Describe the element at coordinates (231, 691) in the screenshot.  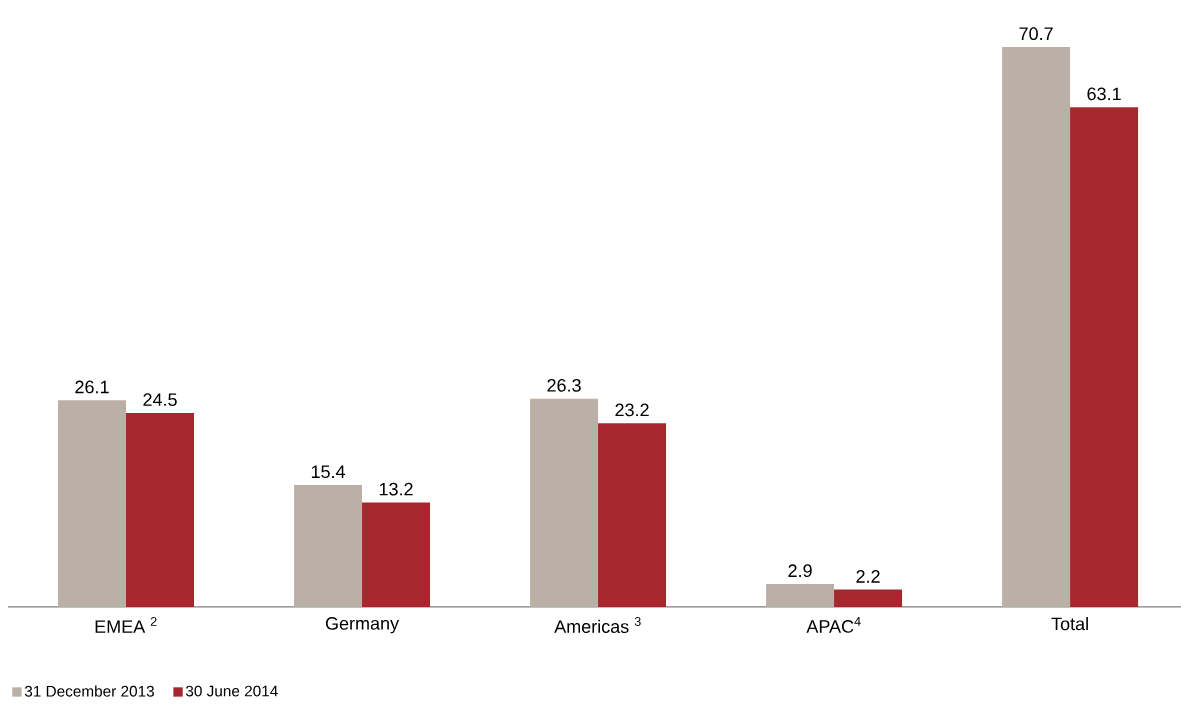
I see `legend-label: 30 June 2014` at that location.